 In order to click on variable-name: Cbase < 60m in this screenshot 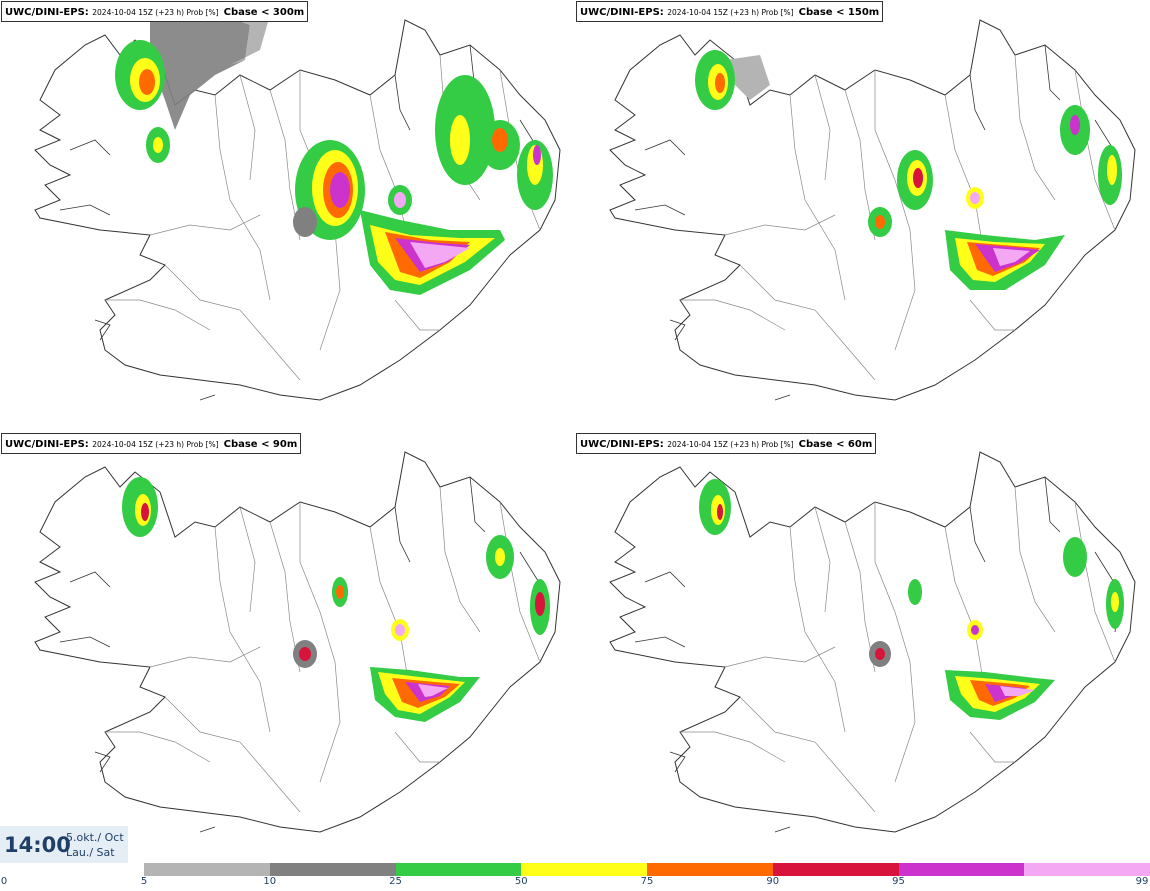, I will do `click(835, 444)`.